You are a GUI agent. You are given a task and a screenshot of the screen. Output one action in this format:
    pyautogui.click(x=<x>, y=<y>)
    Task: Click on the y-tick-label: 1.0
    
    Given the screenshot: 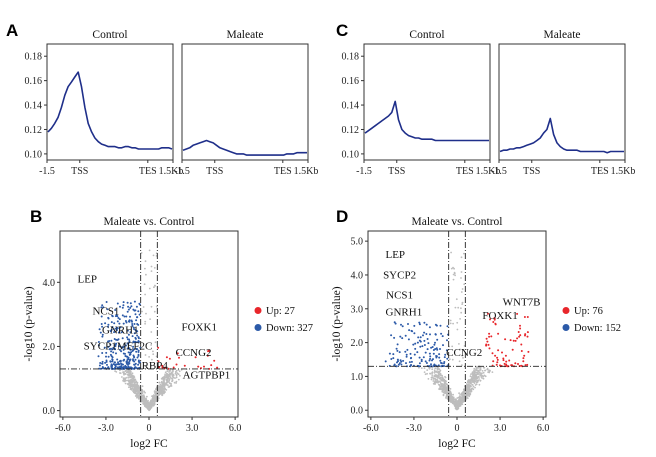 What is the action you would take?
    pyautogui.click(x=357, y=377)
    